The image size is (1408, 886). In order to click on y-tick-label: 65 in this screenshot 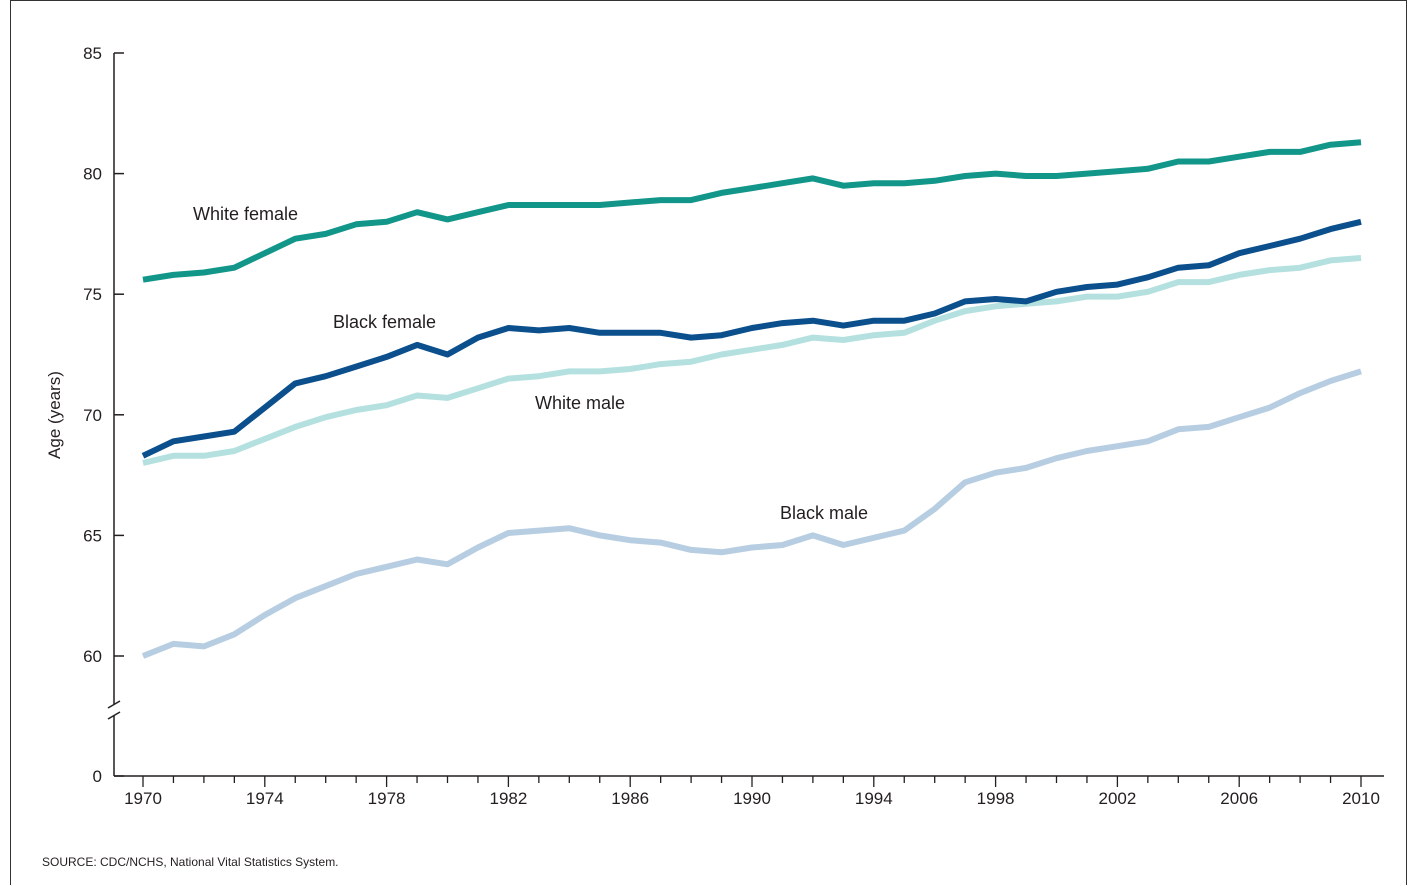, I will do `click(92, 535)`.